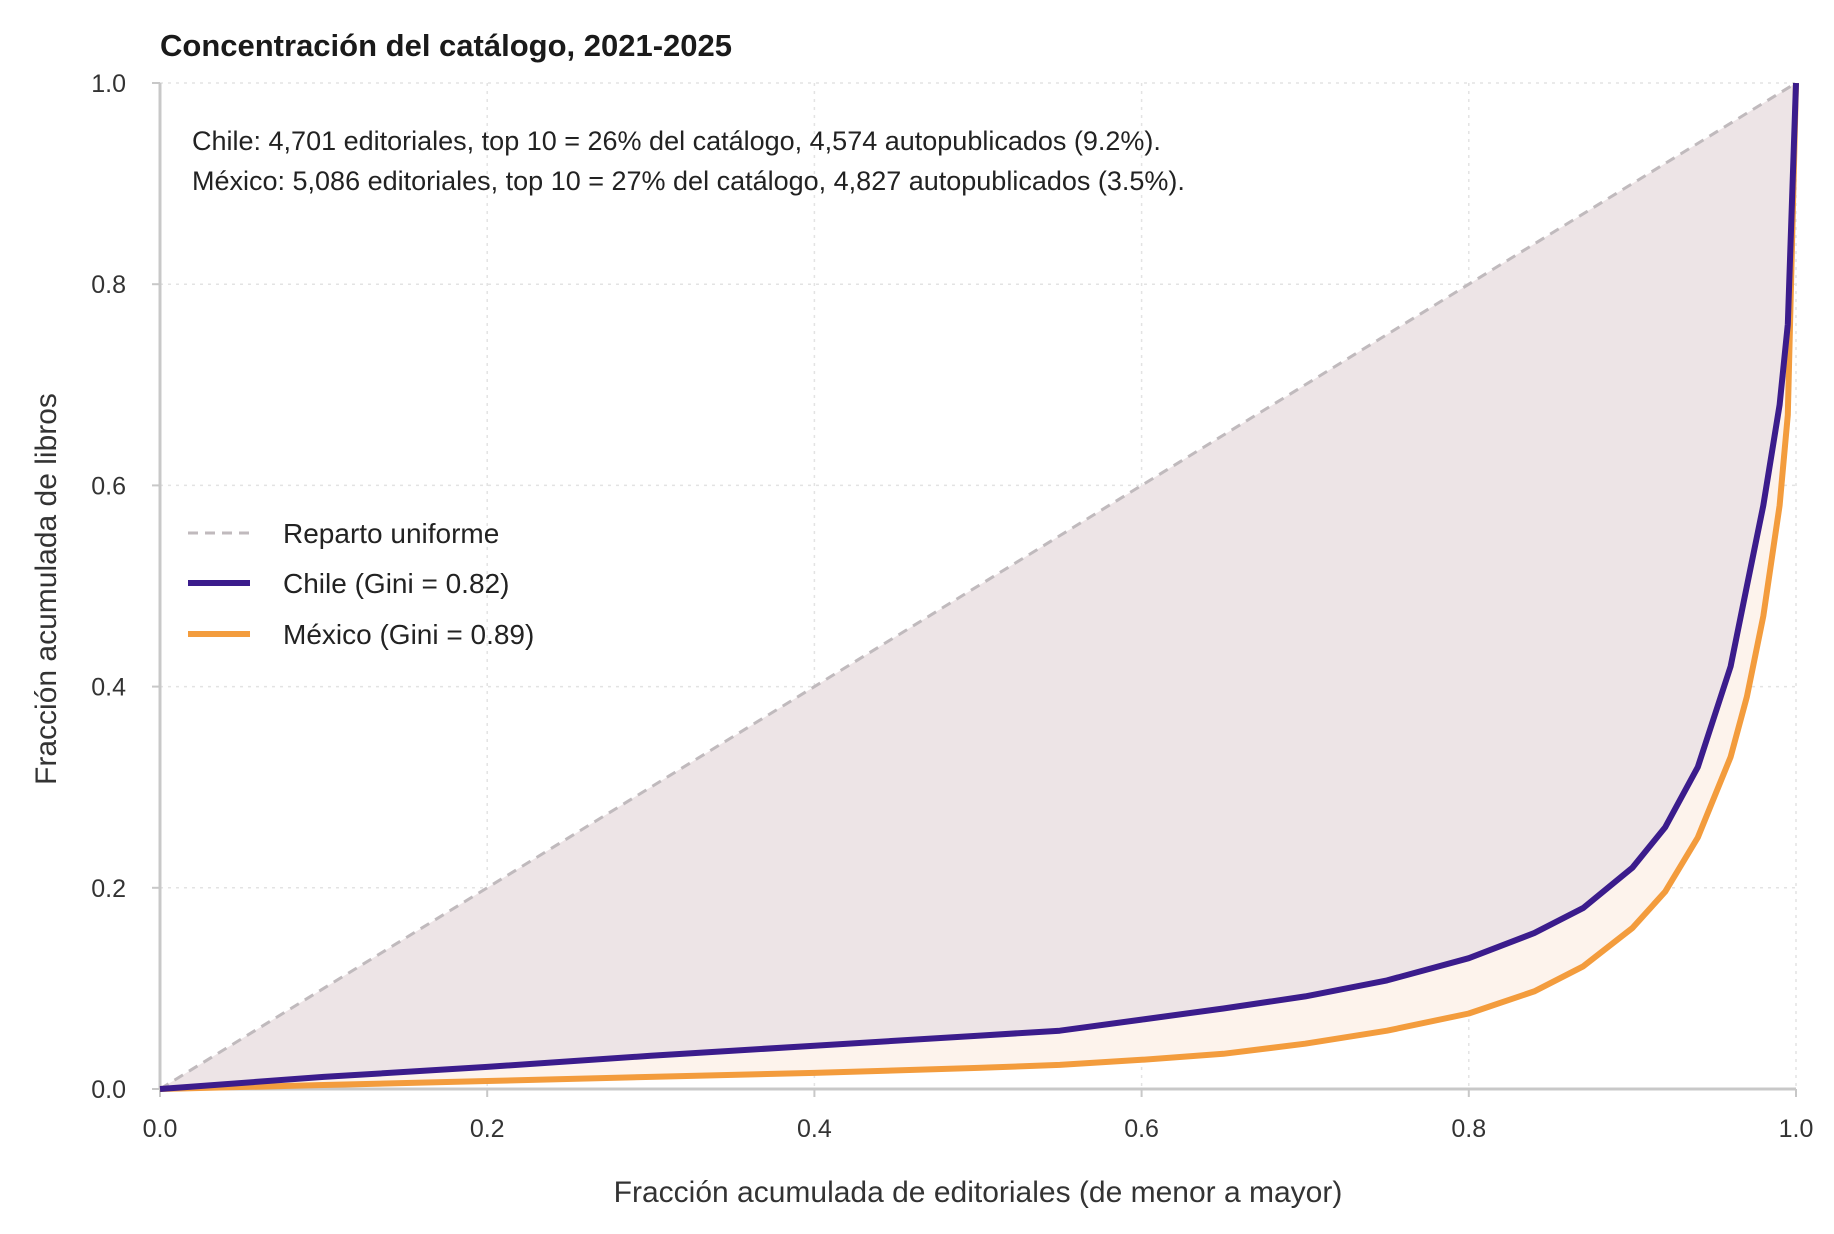 This screenshot has height=1234, width=1834. Describe the element at coordinates (108, 84) in the screenshot. I see `y-tick-label: 1.0` at that location.